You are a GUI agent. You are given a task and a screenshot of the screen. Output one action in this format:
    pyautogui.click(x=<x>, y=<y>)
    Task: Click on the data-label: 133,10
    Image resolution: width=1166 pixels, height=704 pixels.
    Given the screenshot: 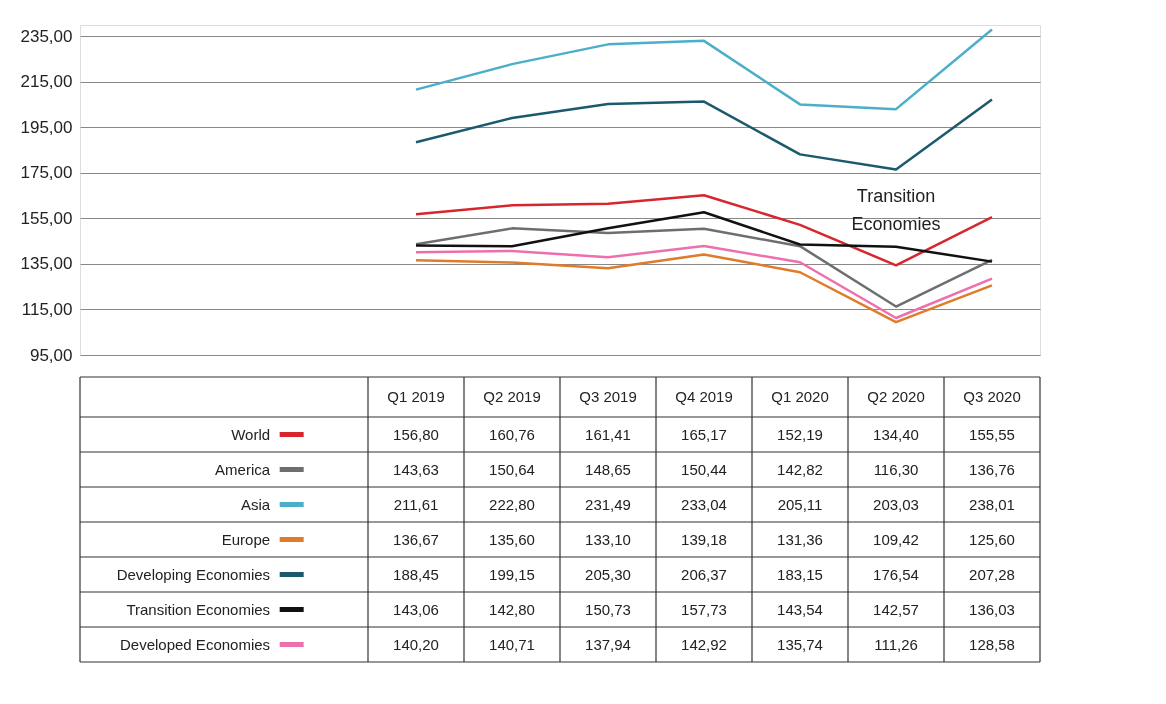 What is the action you would take?
    pyautogui.click(x=608, y=539)
    